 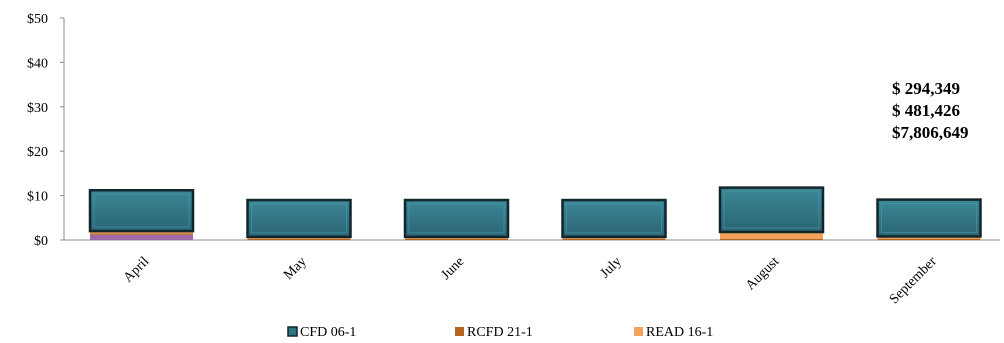 I want to click on value-annotation: $ 294,349, so click(x=926, y=88).